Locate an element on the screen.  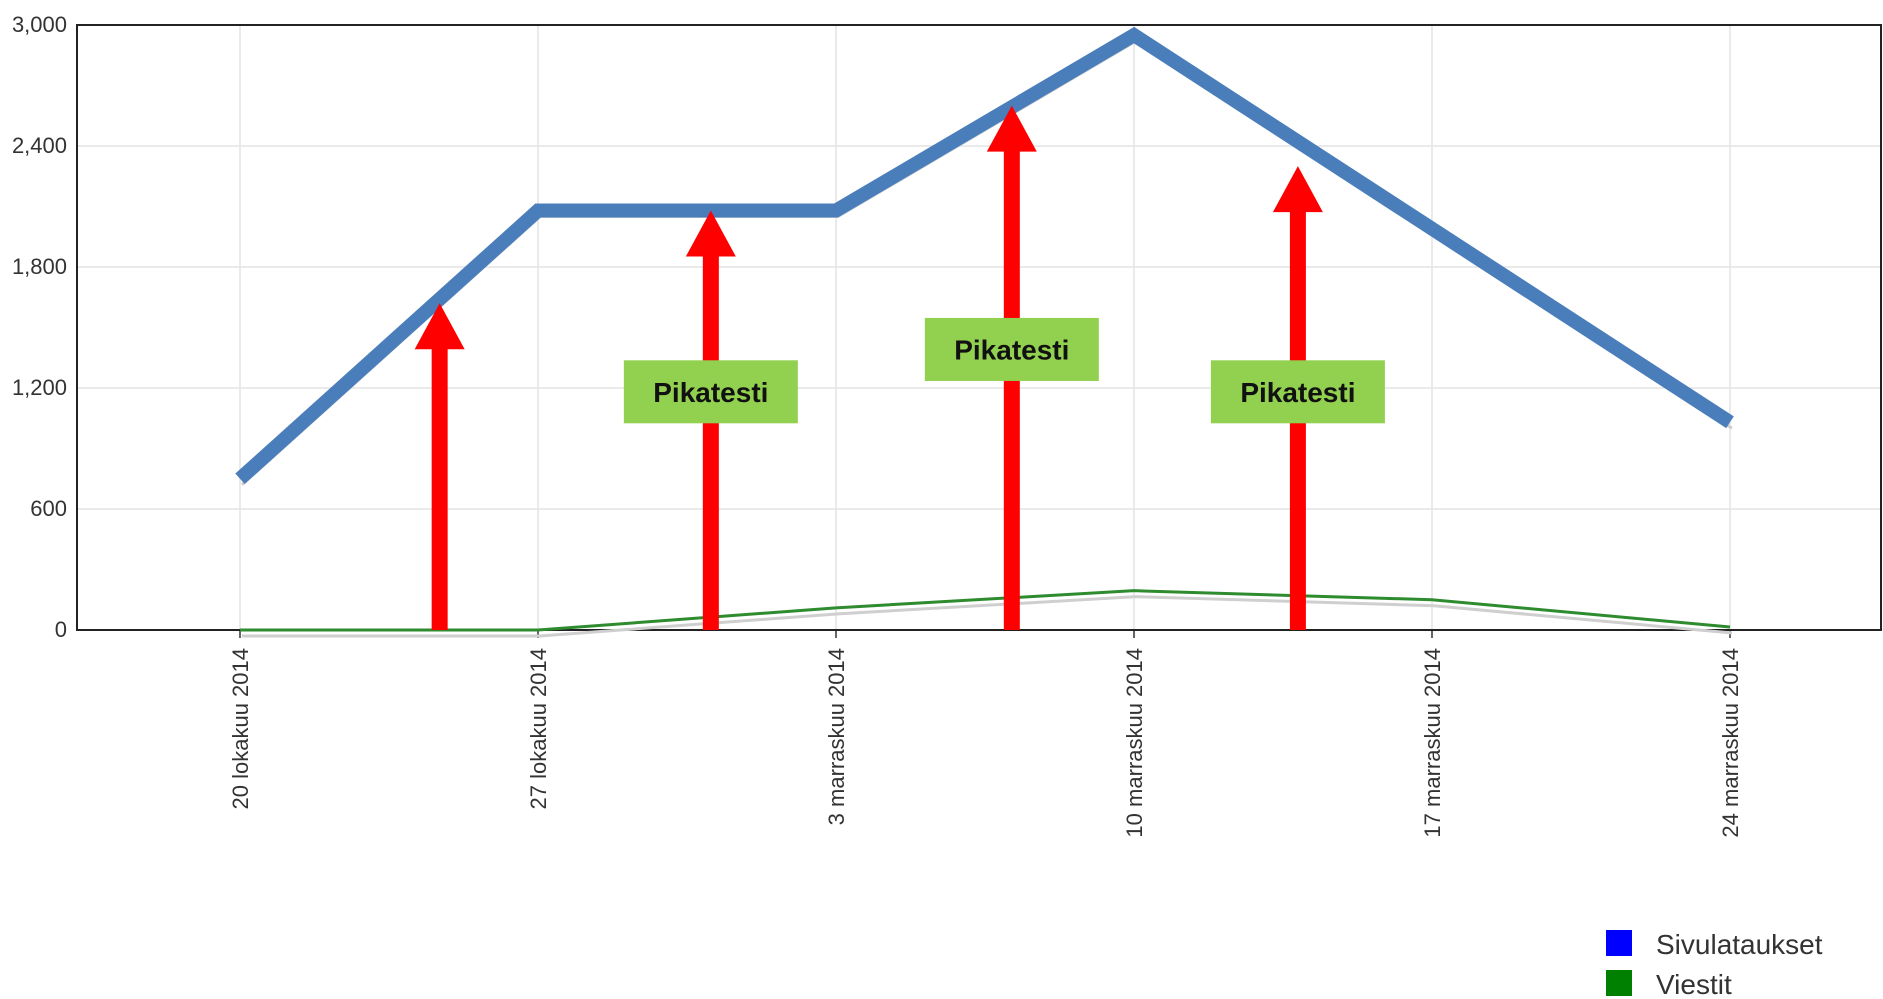
series-line-viestit is located at coordinates (985, 610).